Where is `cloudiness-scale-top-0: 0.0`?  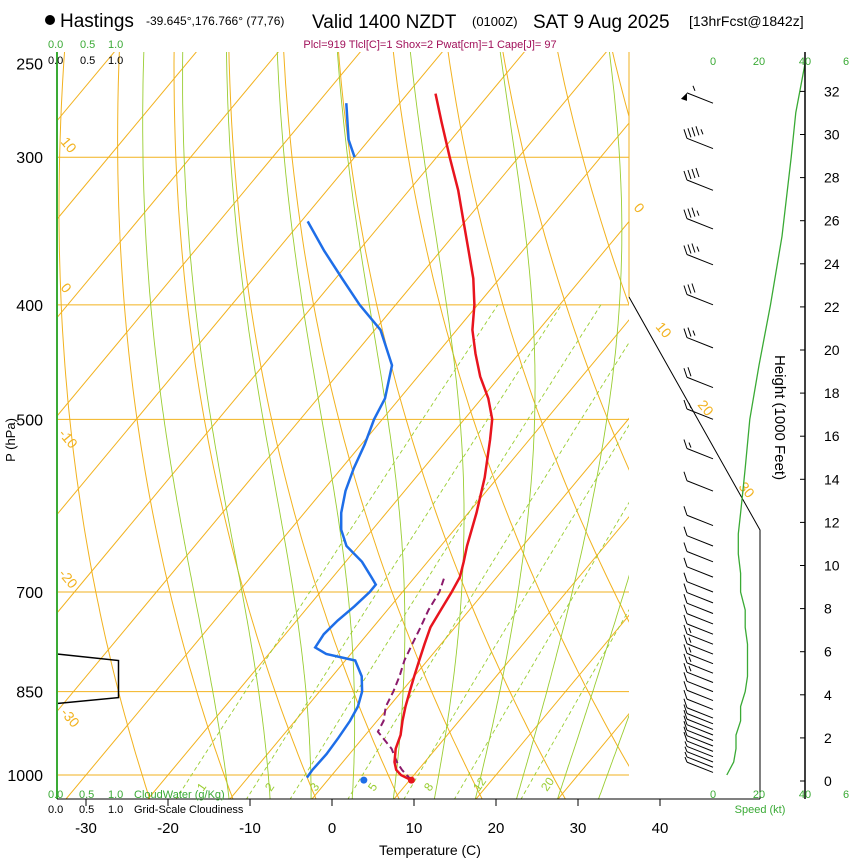
cloudiness-scale-top-0: 0.0 is located at coordinates (55, 61).